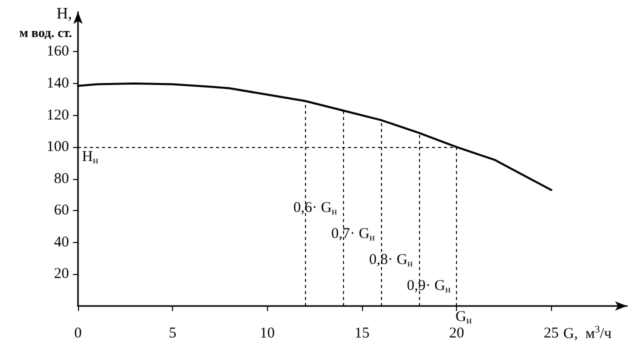 The image size is (632, 348). I want to click on x-tick-label: 10, so click(267, 334).